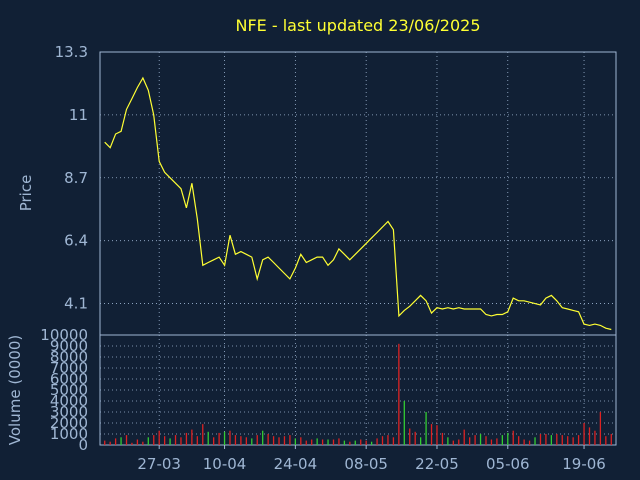 Image resolution: width=640 pixels, height=480 pixels. I want to click on x-tick-label: 05-06, so click(508, 464).